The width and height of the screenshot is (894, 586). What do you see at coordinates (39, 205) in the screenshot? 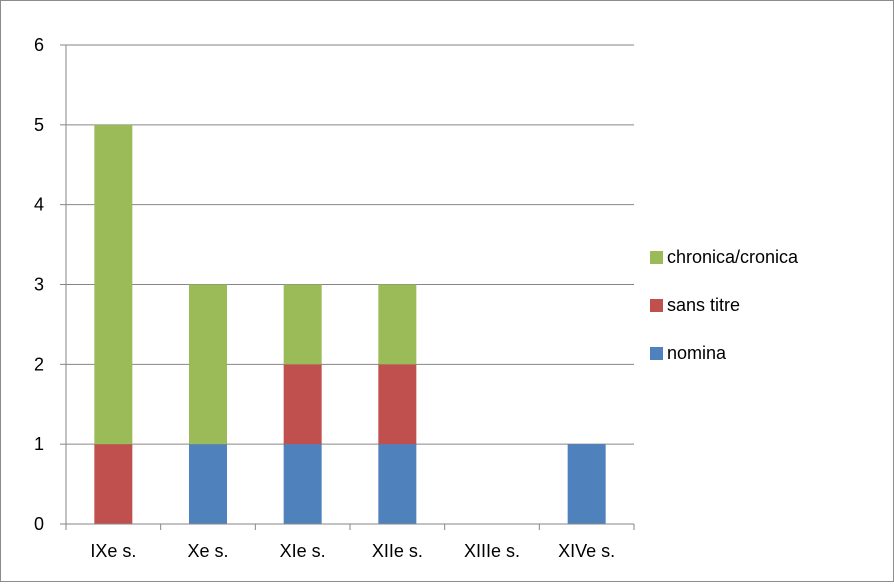
I see `y-tick-label: 4` at bounding box center [39, 205].